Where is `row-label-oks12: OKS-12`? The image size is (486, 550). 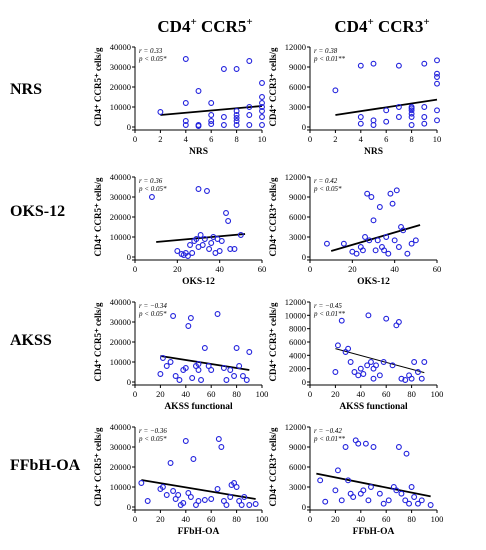
row-label-oks12: OKS-12 is located at coordinates (37, 211).